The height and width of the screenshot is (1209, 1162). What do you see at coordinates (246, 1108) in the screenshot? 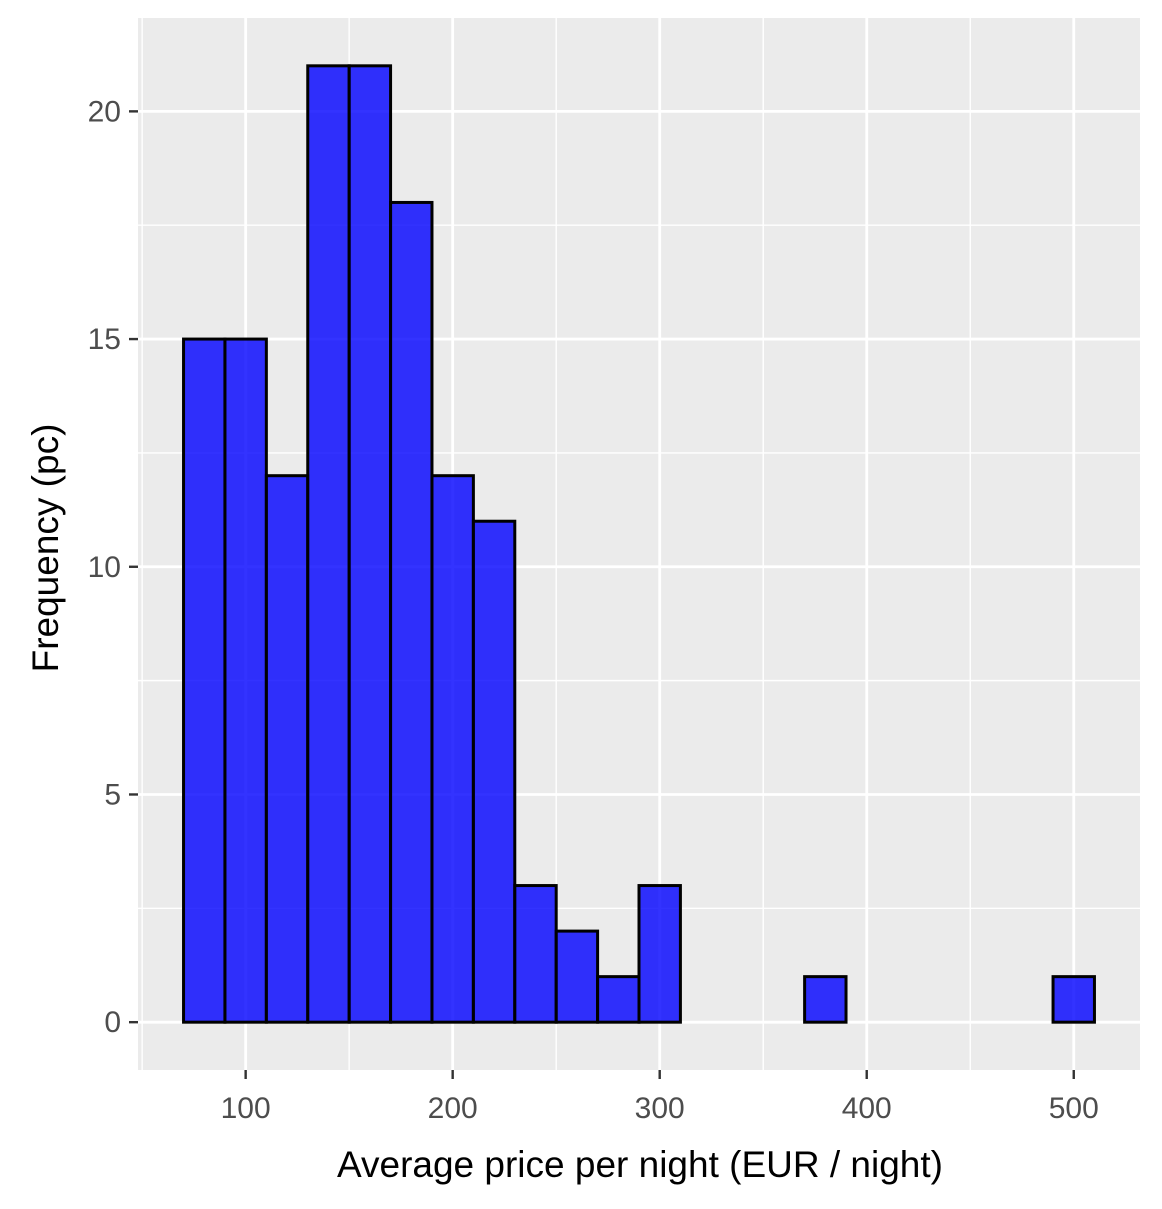
I see `x-tick-label: 100` at bounding box center [246, 1108].